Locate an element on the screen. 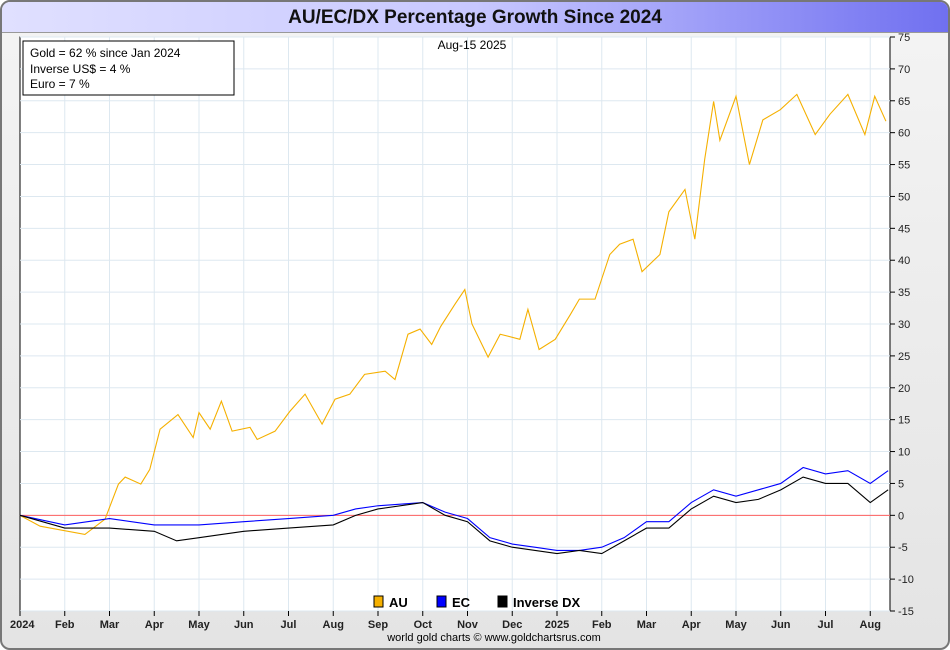  y-tick-label: 50 is located at coordinates (904, 197).